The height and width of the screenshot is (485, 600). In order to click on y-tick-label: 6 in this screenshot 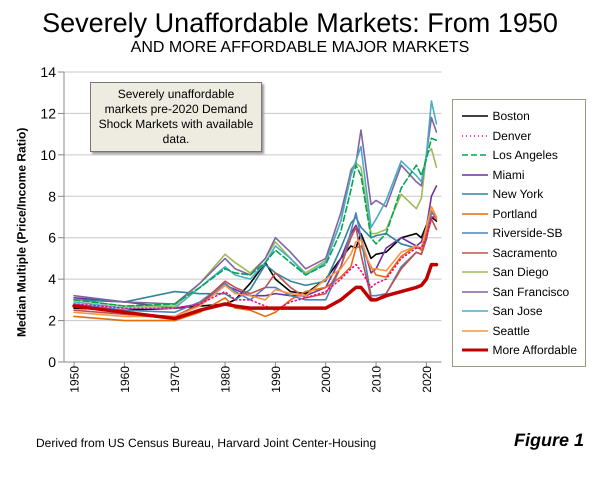, I will do `click(52, 238)`.